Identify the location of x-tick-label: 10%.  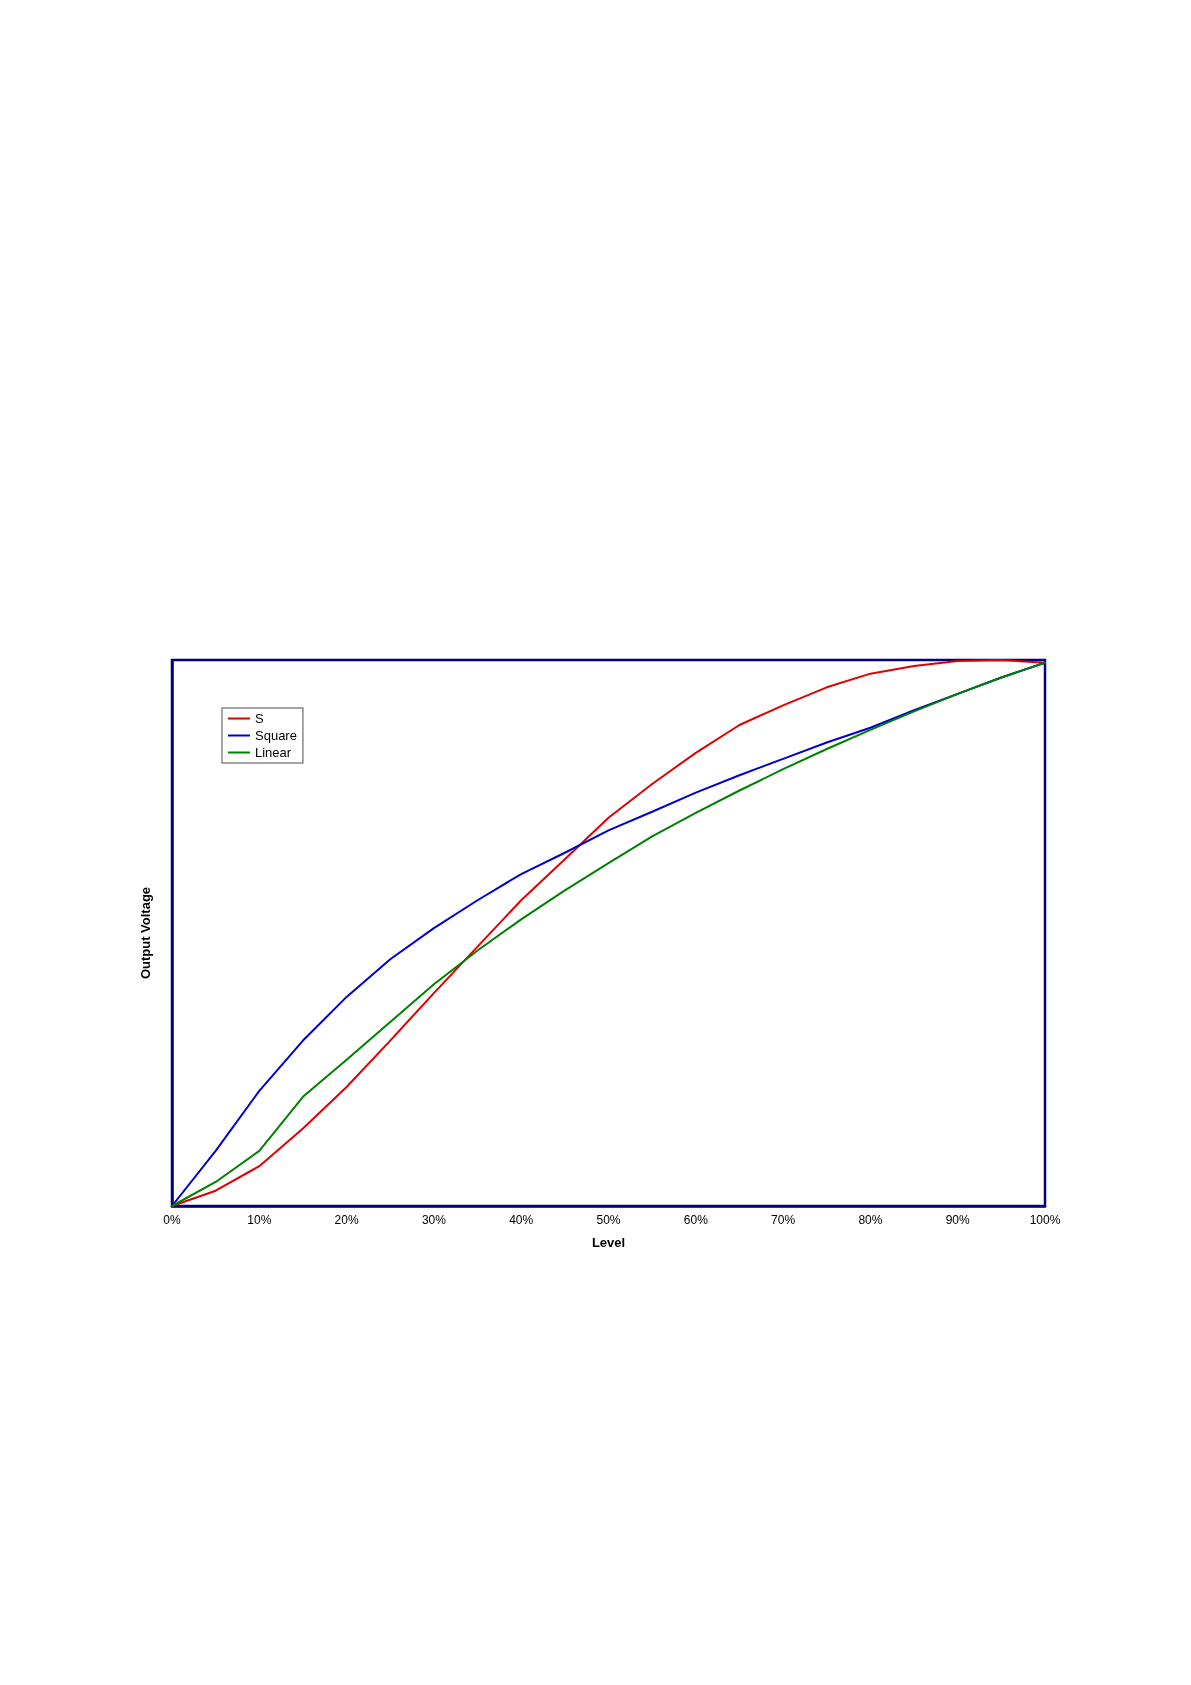
(259, 1220).